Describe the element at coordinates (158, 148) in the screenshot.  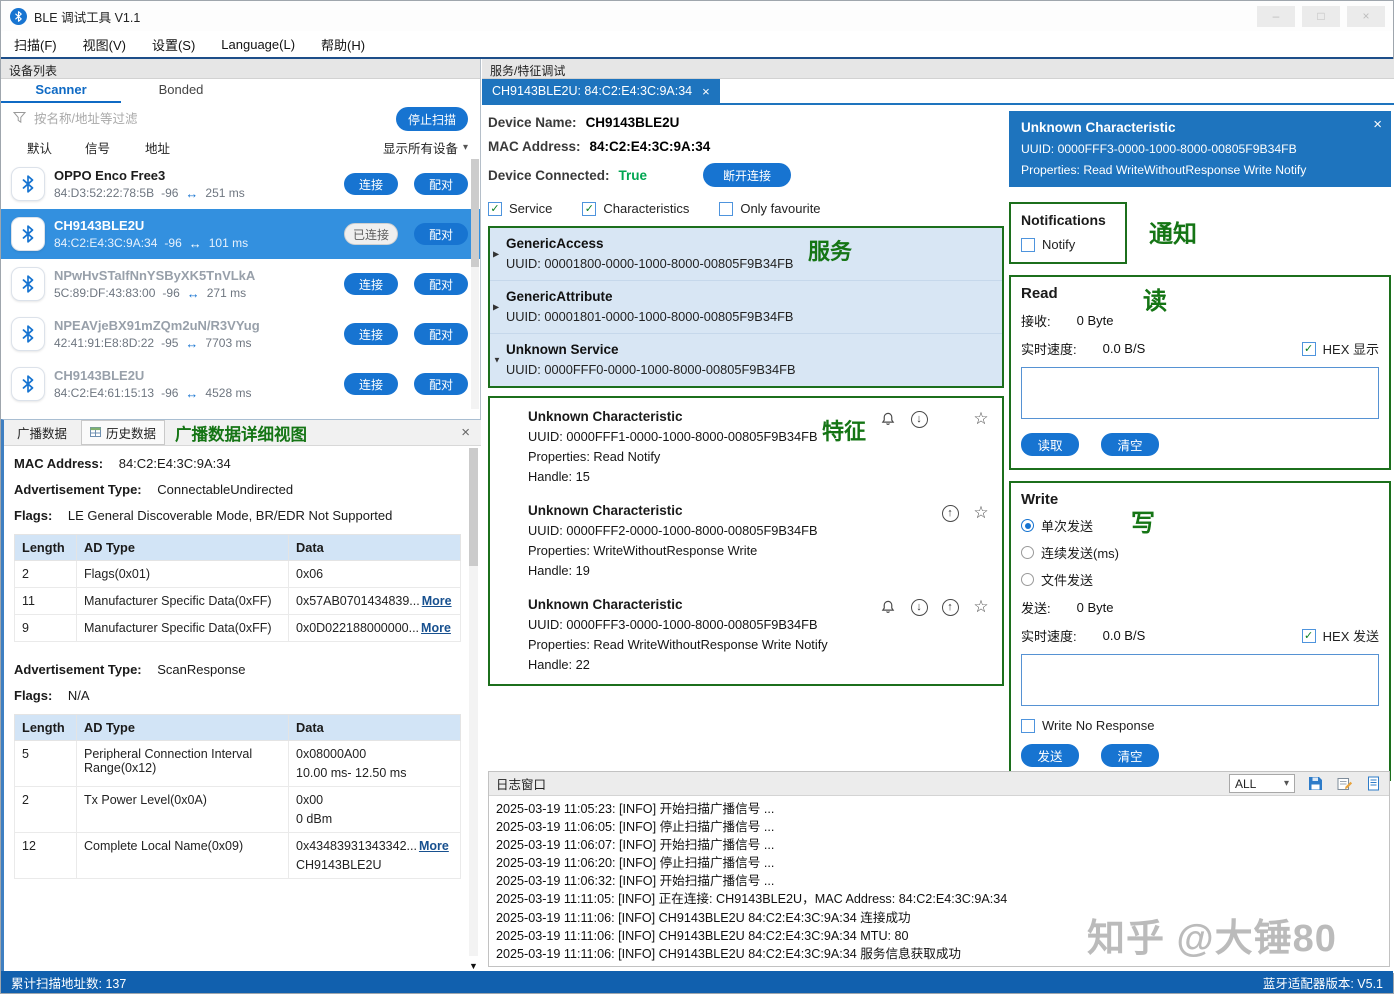
I see `col-address: 地址` at that location.